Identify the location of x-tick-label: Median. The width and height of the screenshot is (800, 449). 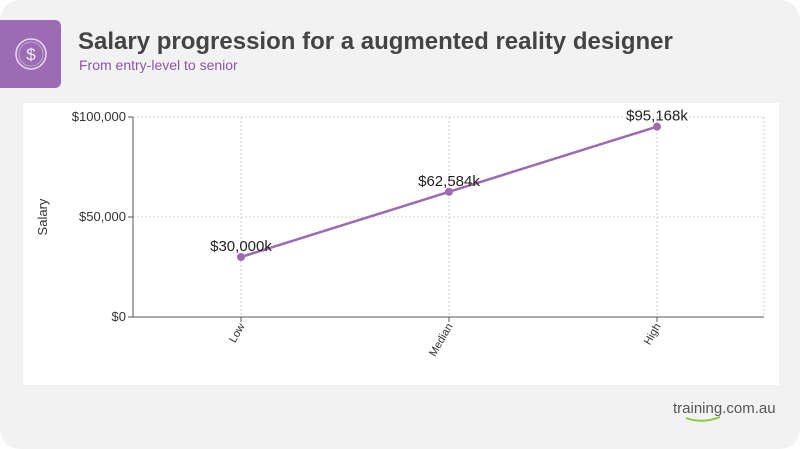
(441, 340).